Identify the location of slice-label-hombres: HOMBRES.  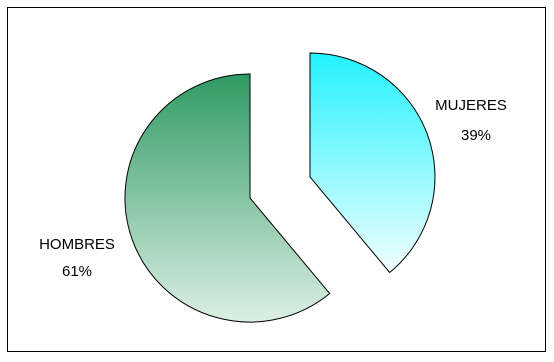
(77, 244).